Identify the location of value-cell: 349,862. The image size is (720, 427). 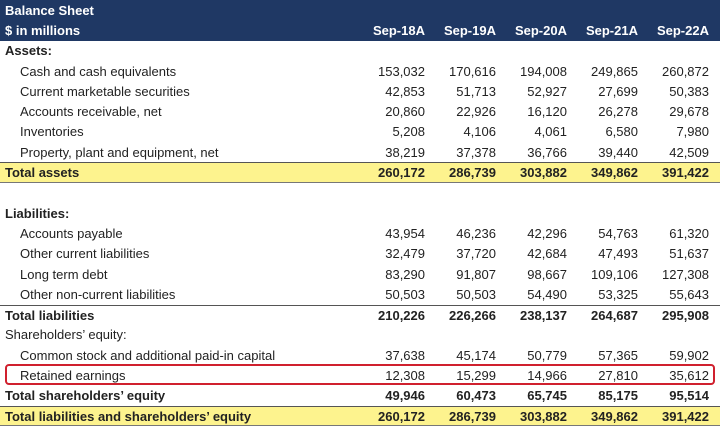
(614, 416).